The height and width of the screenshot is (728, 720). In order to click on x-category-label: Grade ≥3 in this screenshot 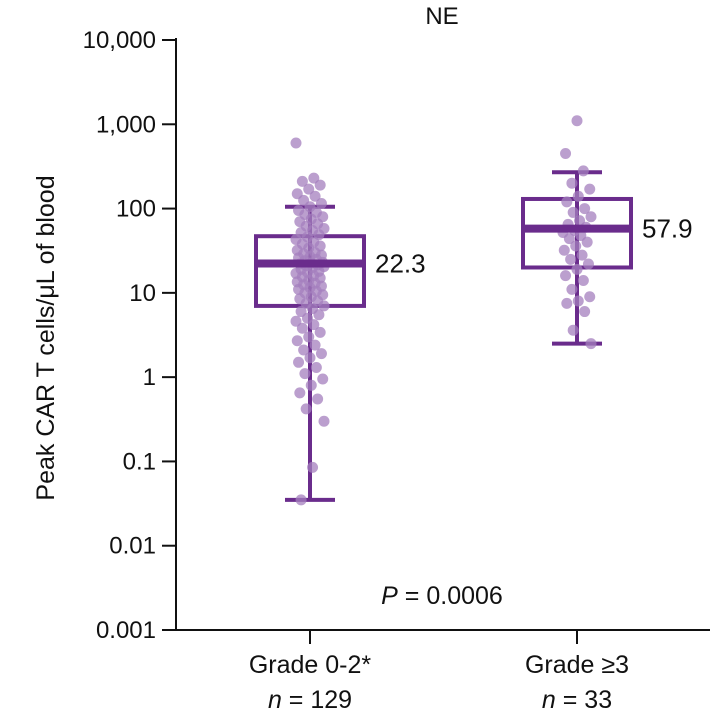, I will do `click(577, 665)`.